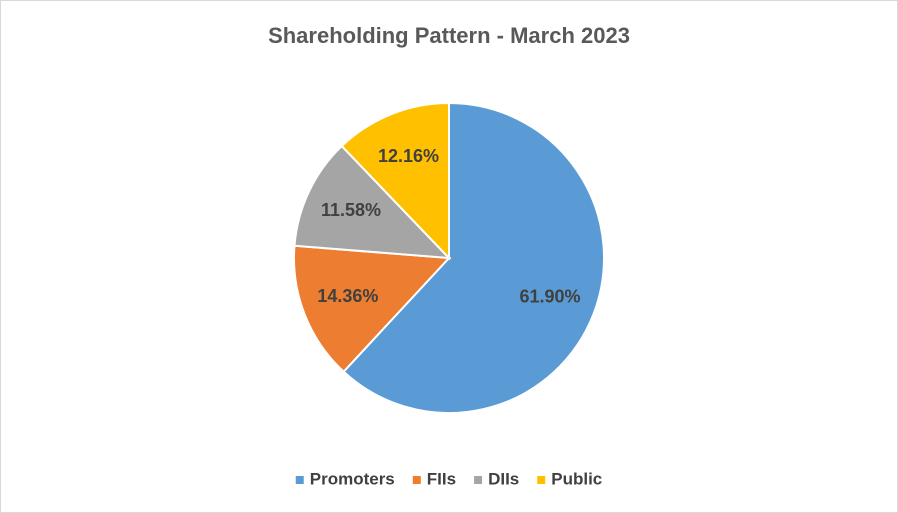  Describe the element at coordinates (549, 296) in the screenshot. I see `data-label: 61.90%` at that location.